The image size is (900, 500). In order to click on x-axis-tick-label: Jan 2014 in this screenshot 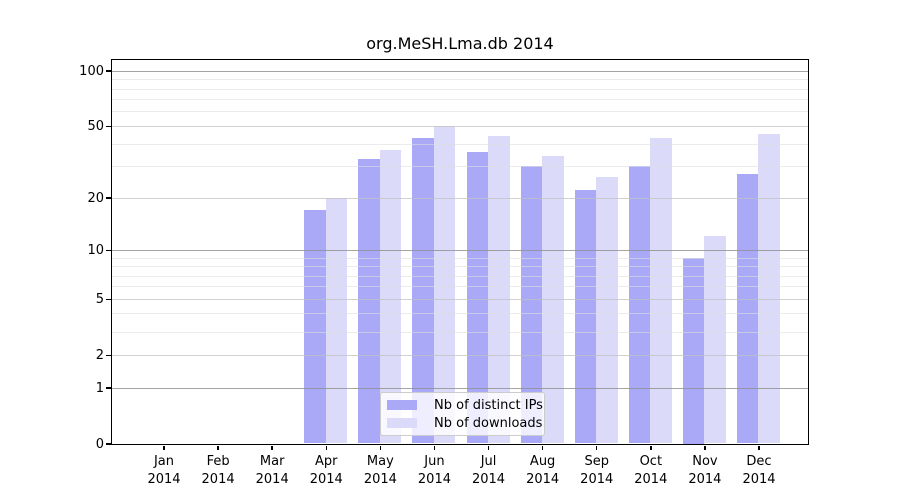, I will do `click(164, 470)`.